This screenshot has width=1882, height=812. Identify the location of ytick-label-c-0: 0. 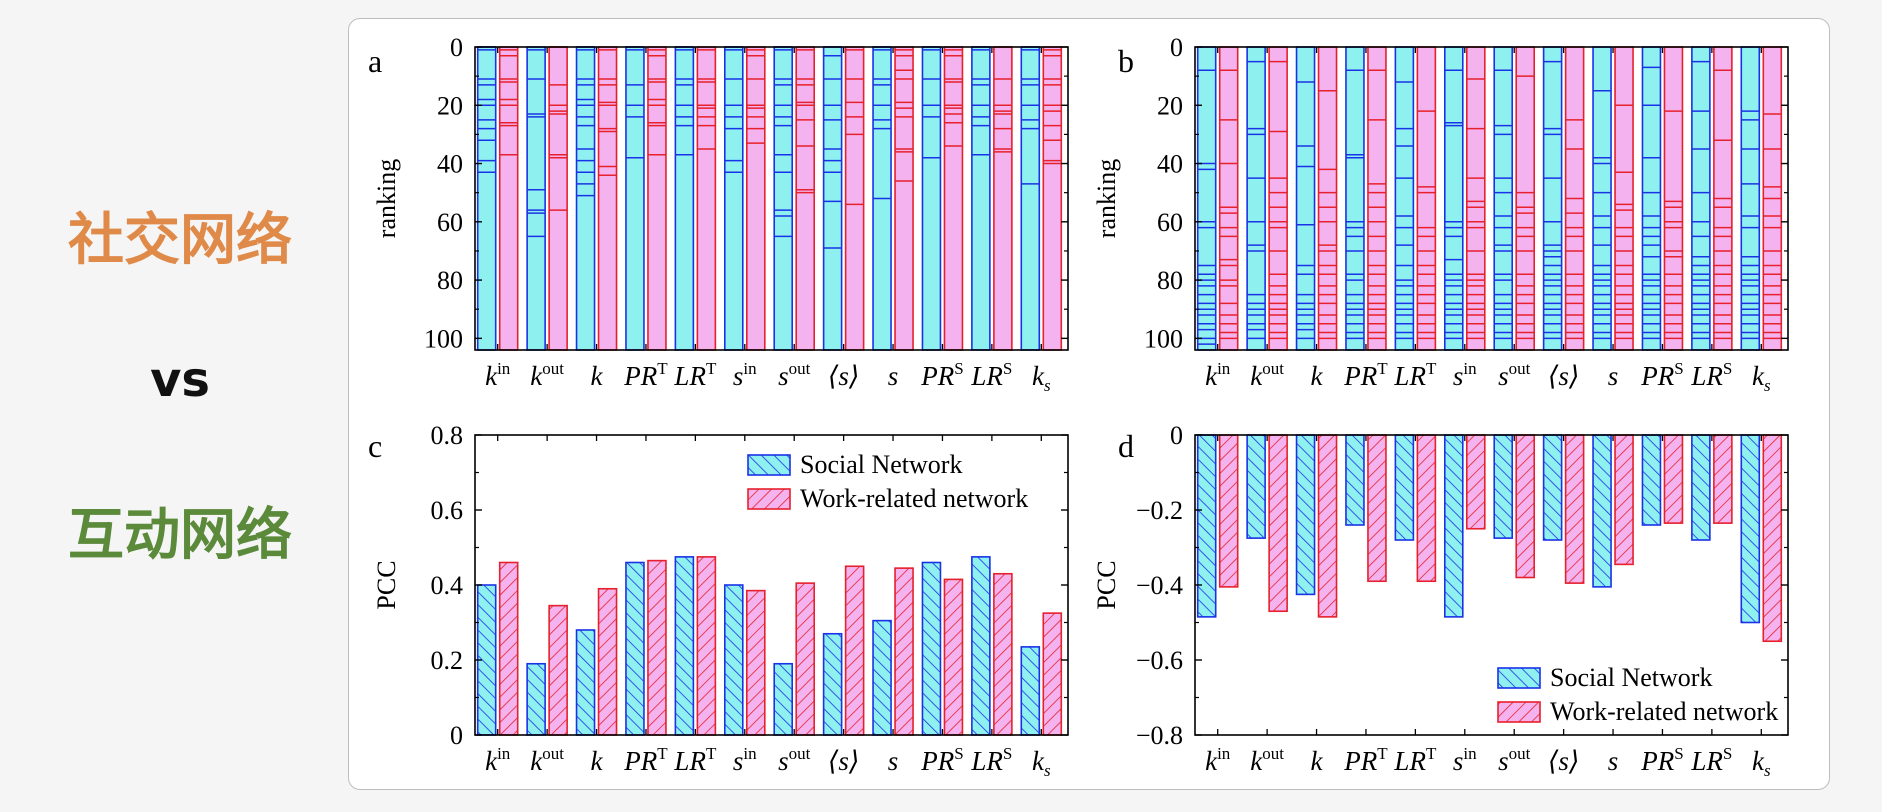
(456, 735).